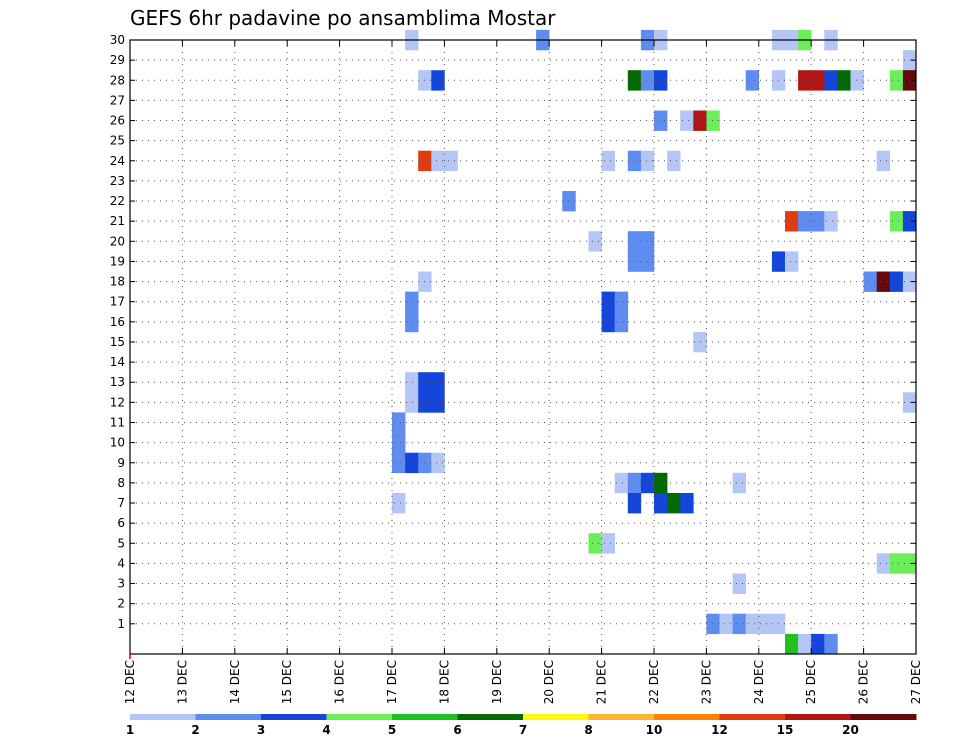 This screenshot has height=742, width=960. What do you see at coordinates (497, 682) in the screenshot?
I see `x-tick-label: 19 DEC` at bounding box center [497, 682].